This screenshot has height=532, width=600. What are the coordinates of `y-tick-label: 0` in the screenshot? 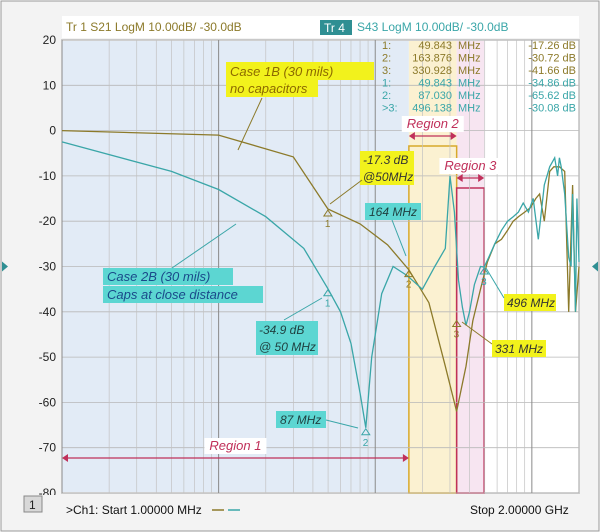 It's located at (52, 131).